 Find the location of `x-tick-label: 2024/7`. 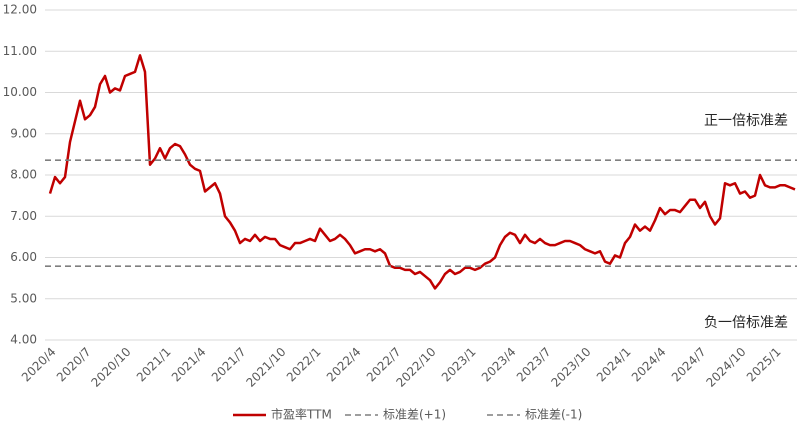

x-tick-label: 2024/7 is located at coordinates (689, 365).